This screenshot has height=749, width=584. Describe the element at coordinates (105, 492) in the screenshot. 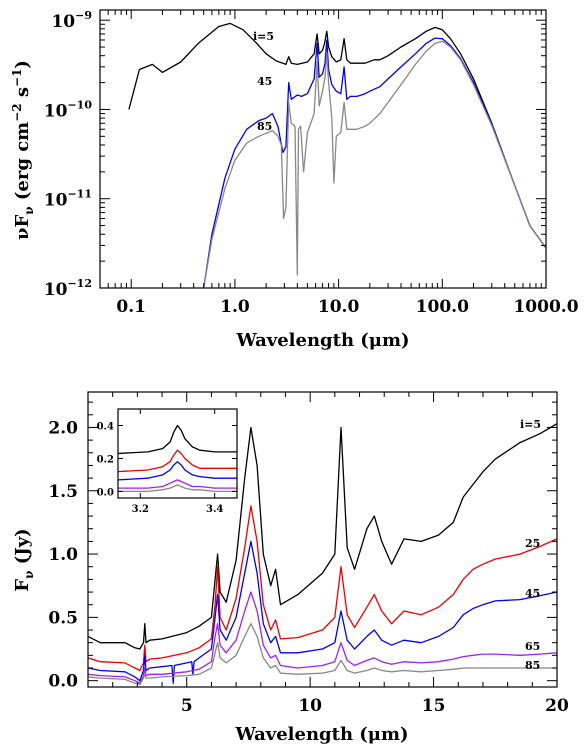

I see `inset-ytick-label: 0.0` at that location.